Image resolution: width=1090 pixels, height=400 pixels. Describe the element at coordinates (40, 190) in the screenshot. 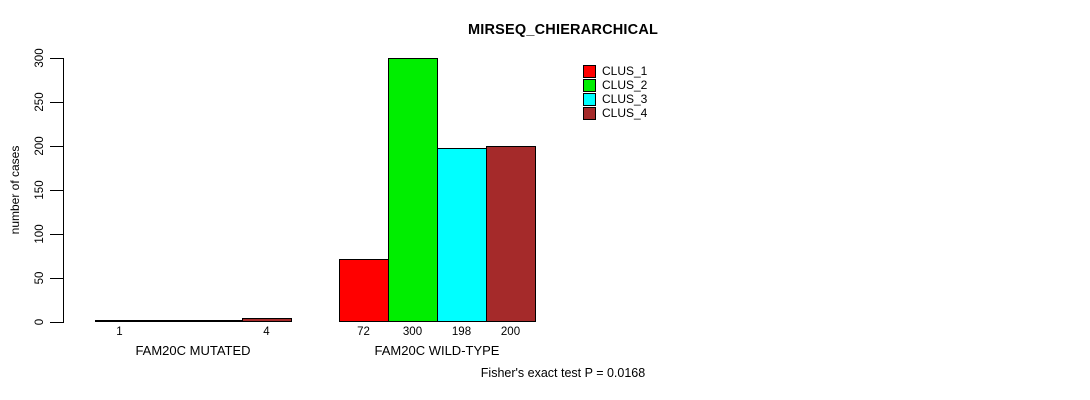

I see `y-axis-tick-label: 150` at that location.